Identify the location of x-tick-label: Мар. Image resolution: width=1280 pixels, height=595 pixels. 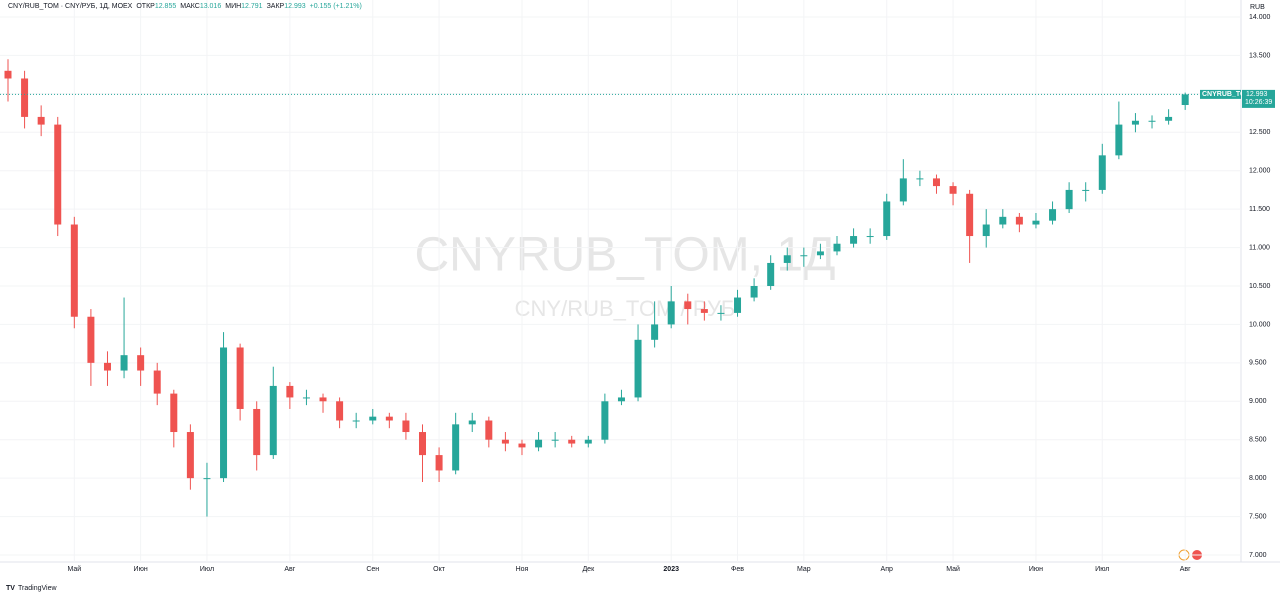
(804, 569).